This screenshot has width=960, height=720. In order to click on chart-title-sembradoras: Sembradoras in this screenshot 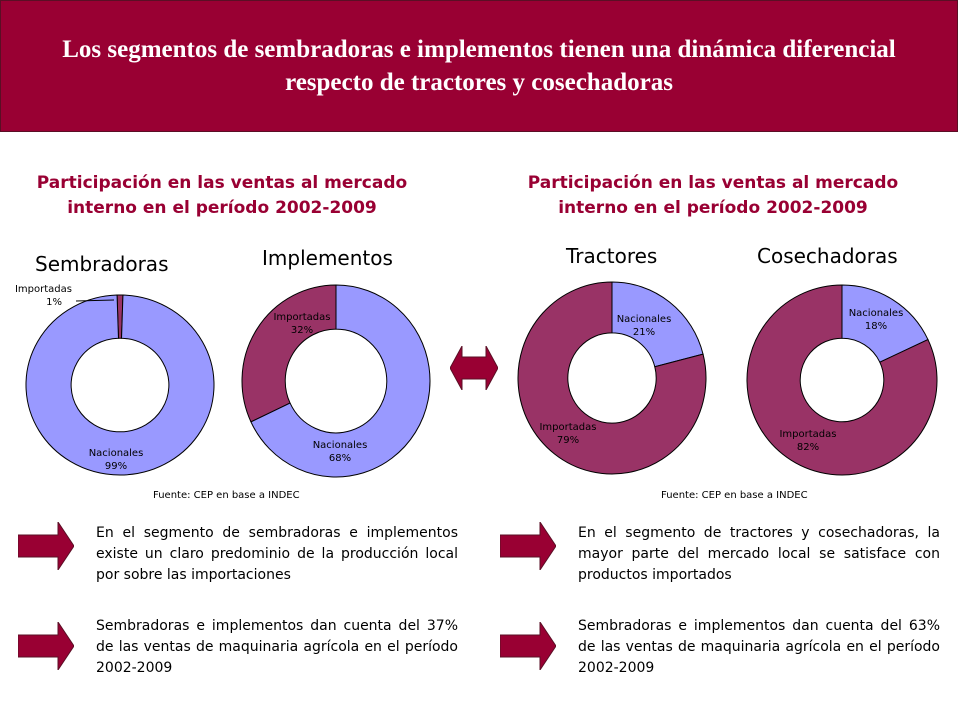, I will do `click(102, 264)`.